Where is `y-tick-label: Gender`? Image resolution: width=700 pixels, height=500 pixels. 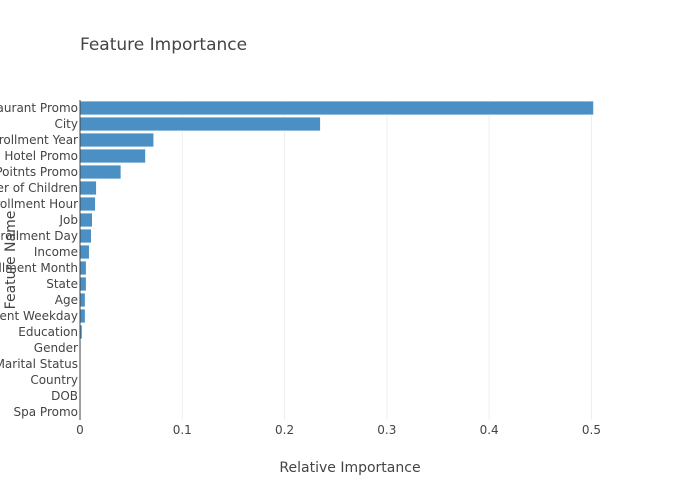 y-tick-label: Gender is located at coordinates (56, 348).